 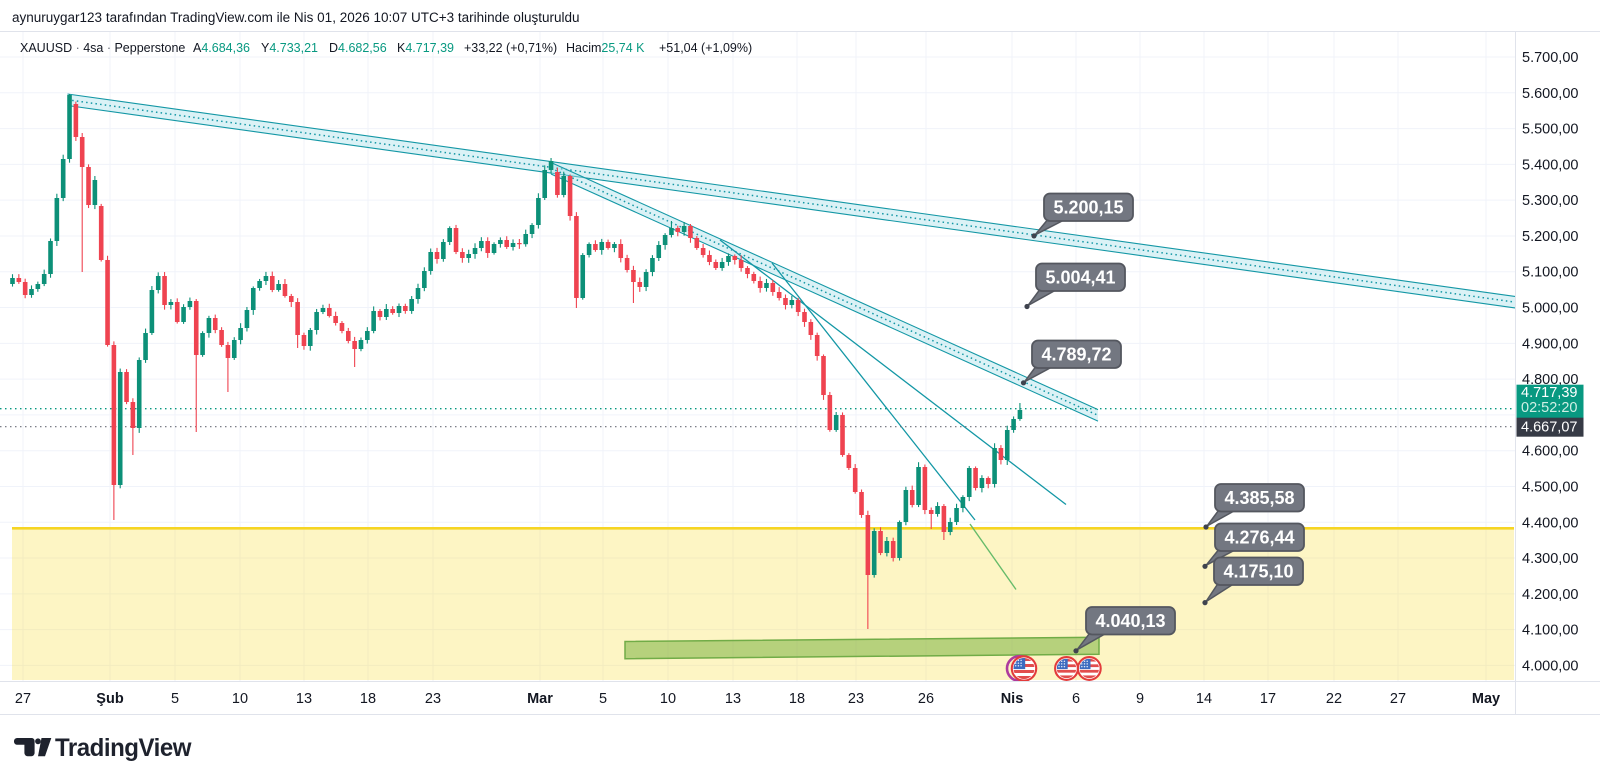 What do you see at coordinates (1259, 498) in the screenshot?
I see `svg-text: 4.385,58` at bounding box center [1259, 498].